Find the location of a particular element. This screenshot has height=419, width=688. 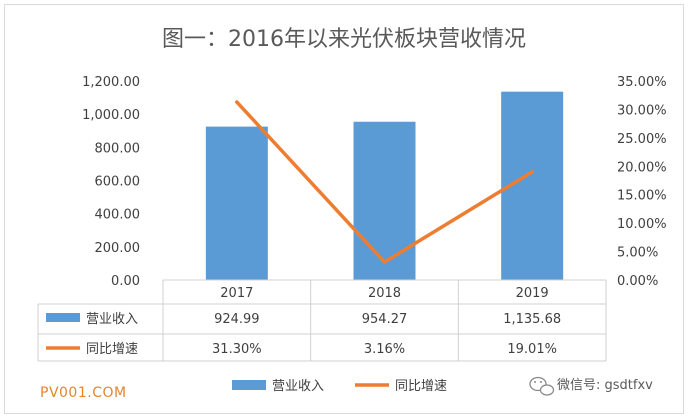

watermark: PV001.COM is located at coordinates (83, 393).